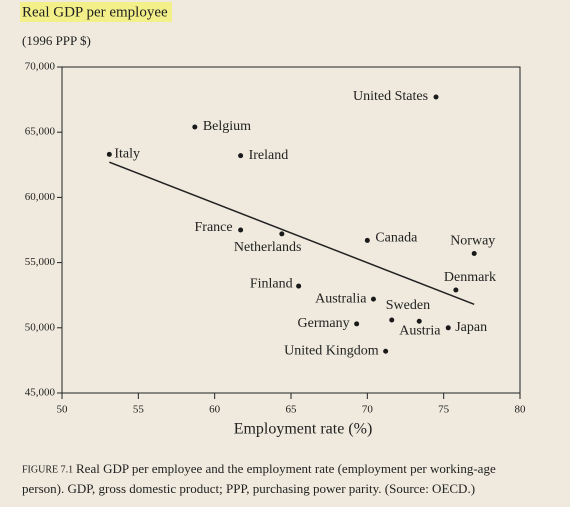 The height and width of the screenshot is (507, 570). Describe the element at coordinates (268, 247) in the screenshot. I see `point-label: Netherlands` at that location.